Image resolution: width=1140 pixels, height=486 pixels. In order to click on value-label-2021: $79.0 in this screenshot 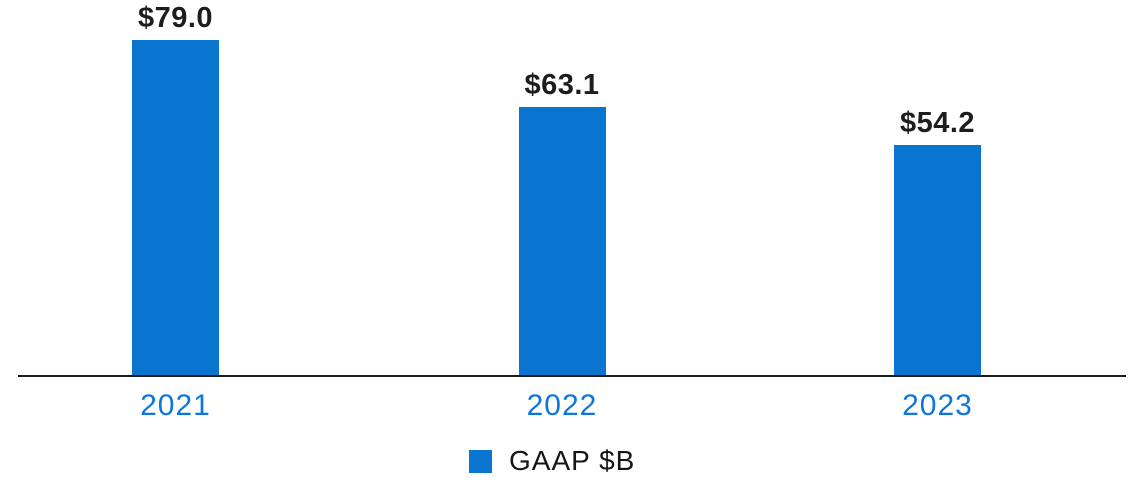, I will do `click(175, 18)`.